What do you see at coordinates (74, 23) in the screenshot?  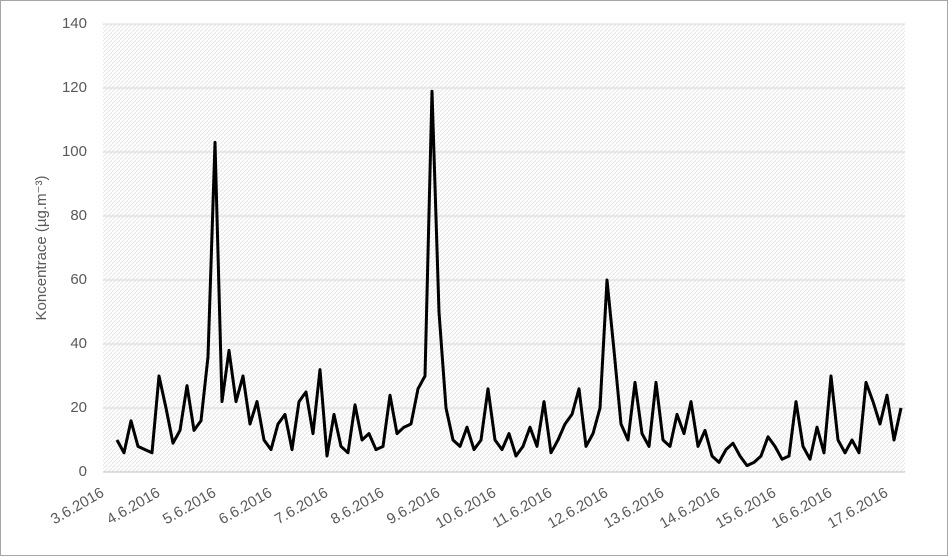 I see `y-tick-label: 140` at bounding box center [74, 23].